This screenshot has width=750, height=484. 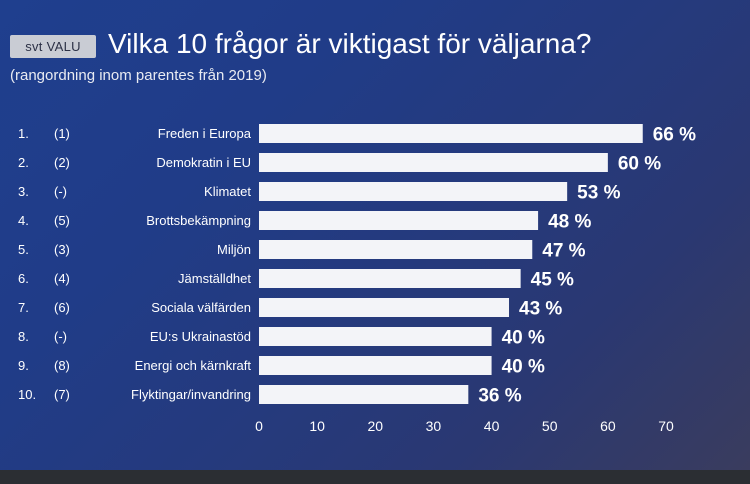 What do you see at coordinates (62, 394) in the screenshot?
I see `previous-rank-label: (7)` at bounding box center [62, 394].